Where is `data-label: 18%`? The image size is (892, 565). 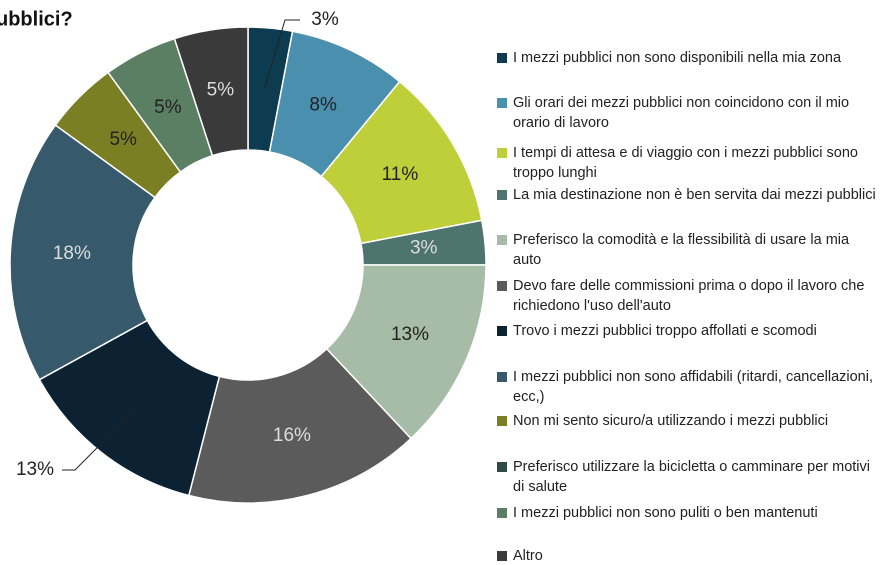
data-label: 18% is located at coordinates (72, 253).